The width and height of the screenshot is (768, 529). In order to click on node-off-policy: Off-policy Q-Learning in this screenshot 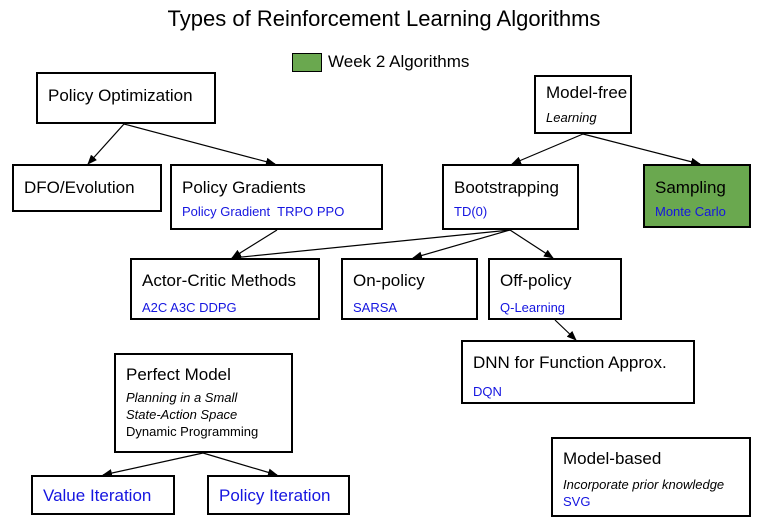, I will do `click(555, 289)`.